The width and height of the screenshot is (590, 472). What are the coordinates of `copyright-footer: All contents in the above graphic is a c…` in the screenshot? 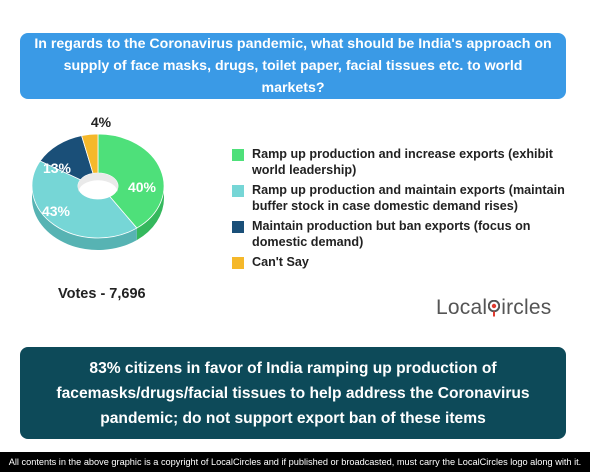 It's located at (295, 462).